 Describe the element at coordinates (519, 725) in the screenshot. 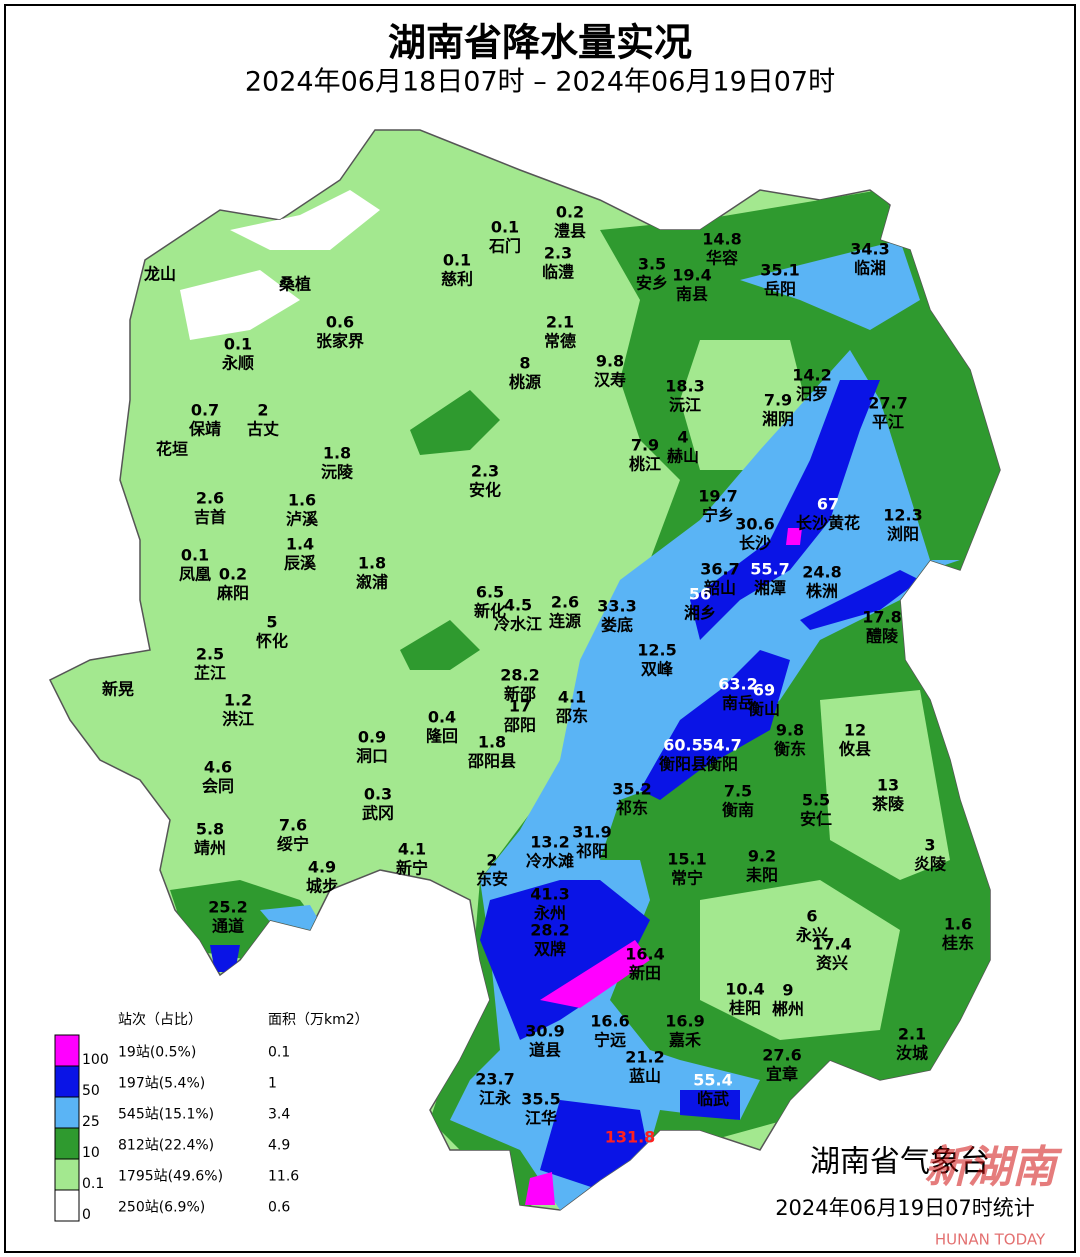

I see `station-name: 邵阳` at that location.